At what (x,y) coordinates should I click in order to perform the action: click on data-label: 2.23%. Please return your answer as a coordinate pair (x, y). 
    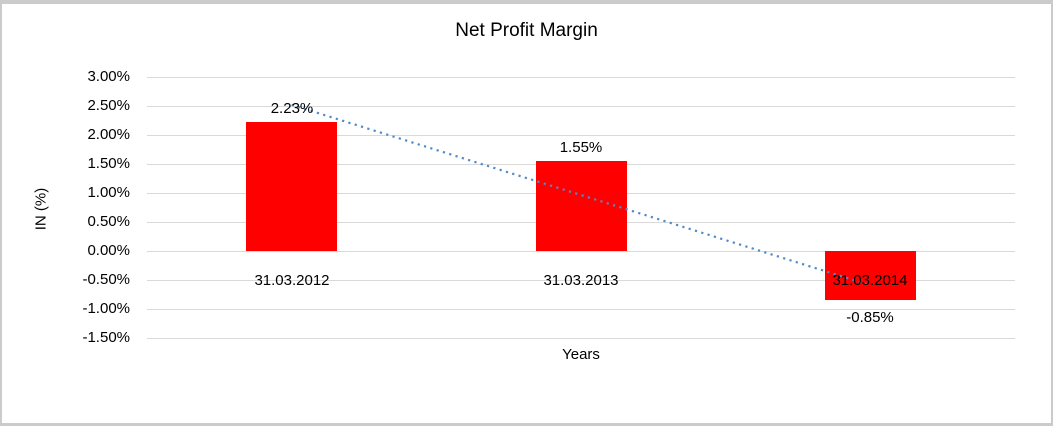
    Looking at the image, I should click on (292, 108).